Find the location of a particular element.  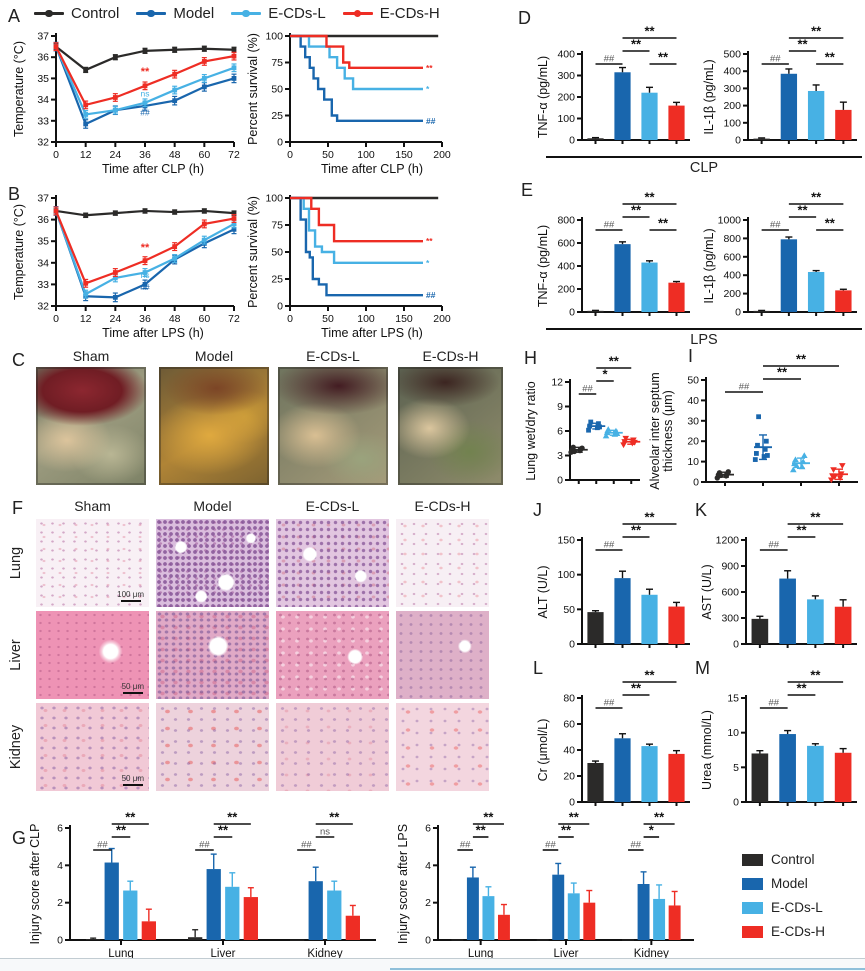

svg-text: 75 is located at coordinates (277, 63).